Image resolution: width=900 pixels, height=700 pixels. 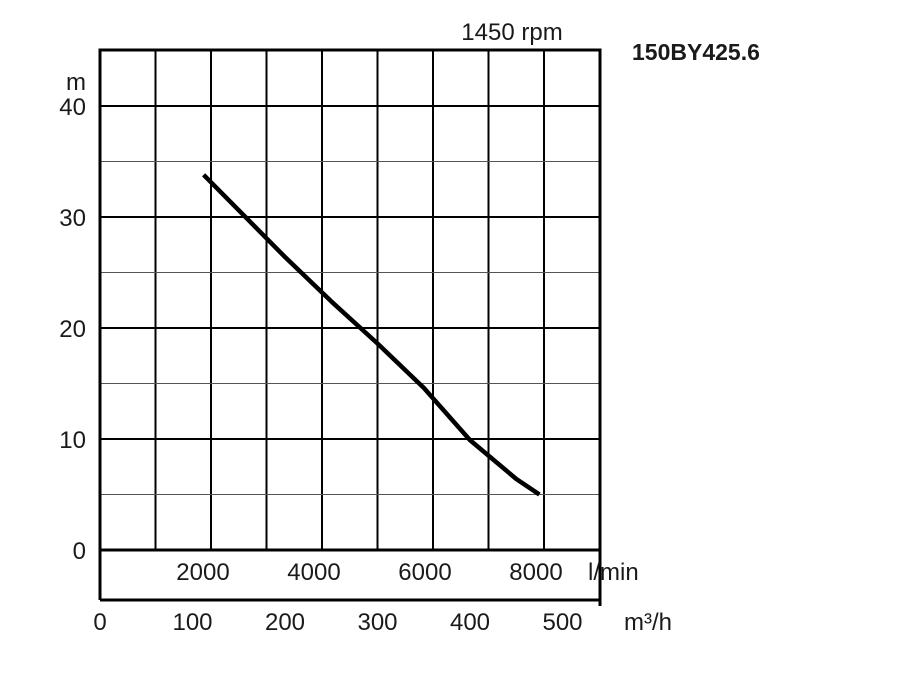 What do you see at coordinates (337, 622) in the screenshot?
I see `x-tick-labels-m3h: 0 100 200 300 400 500` at bounding box center [337, 622].